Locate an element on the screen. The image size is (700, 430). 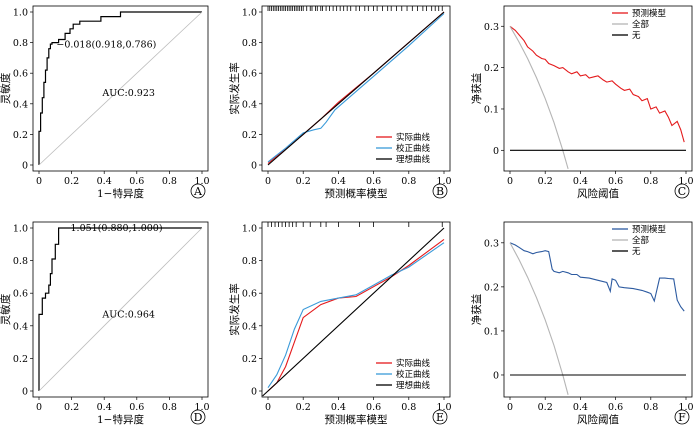
y-tick-label: 0.3 is located at coordinates (491, 243).